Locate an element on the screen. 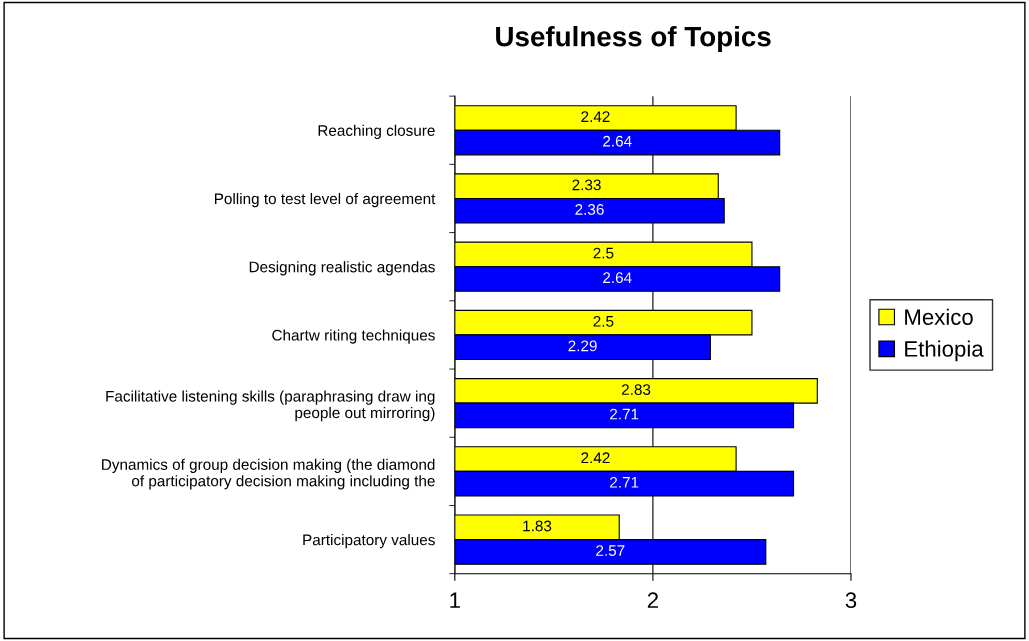 Image resolution: width=1029 pixels, height=641 pixels. data-label: 2.83 is located at coordinates (636, 389).